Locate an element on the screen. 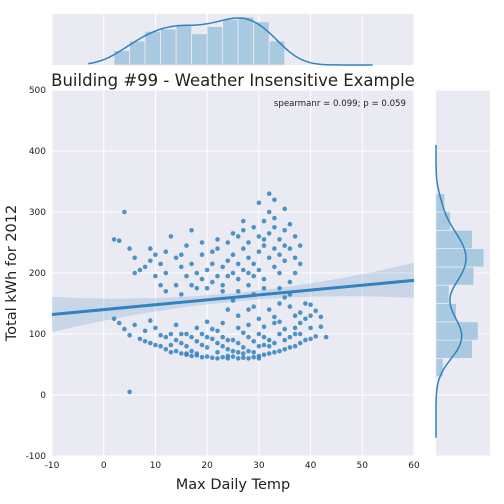  y-tick-labels: -100 0 100 200 300 400 500 is located at coordinates (36, 274).